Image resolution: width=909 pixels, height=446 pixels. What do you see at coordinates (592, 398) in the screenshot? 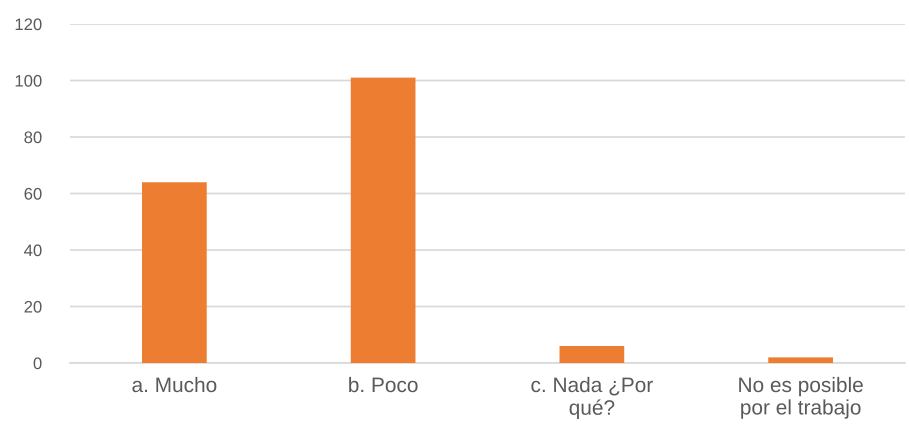
I see `x-tick-label: c. Nada ¿Por qué?` at bounding box center [592, 398].